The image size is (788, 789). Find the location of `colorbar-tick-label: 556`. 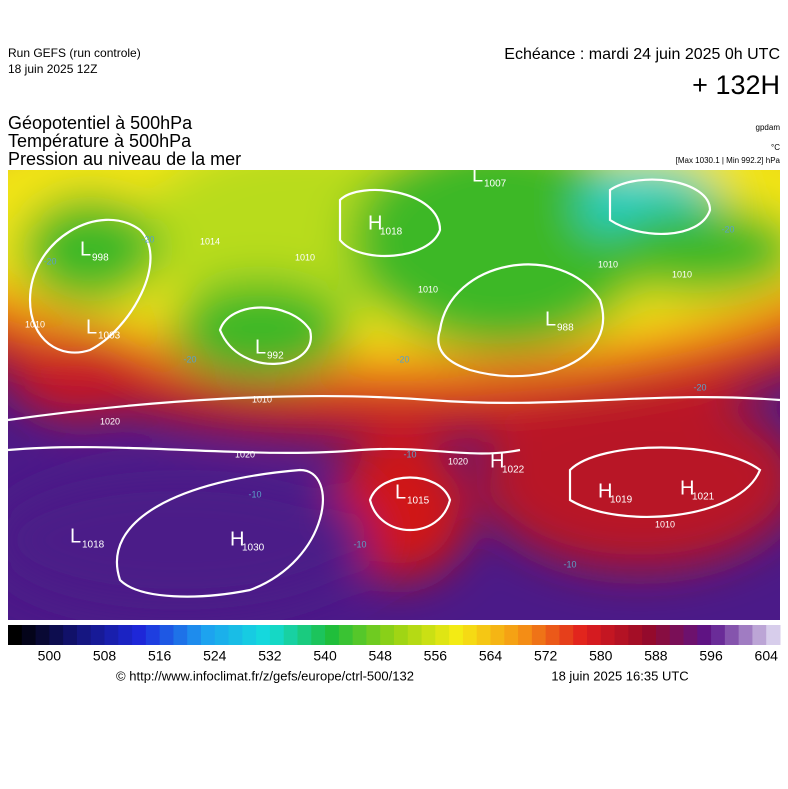

colorbar-tick-label: 556 is located at coordinates (436, 656).